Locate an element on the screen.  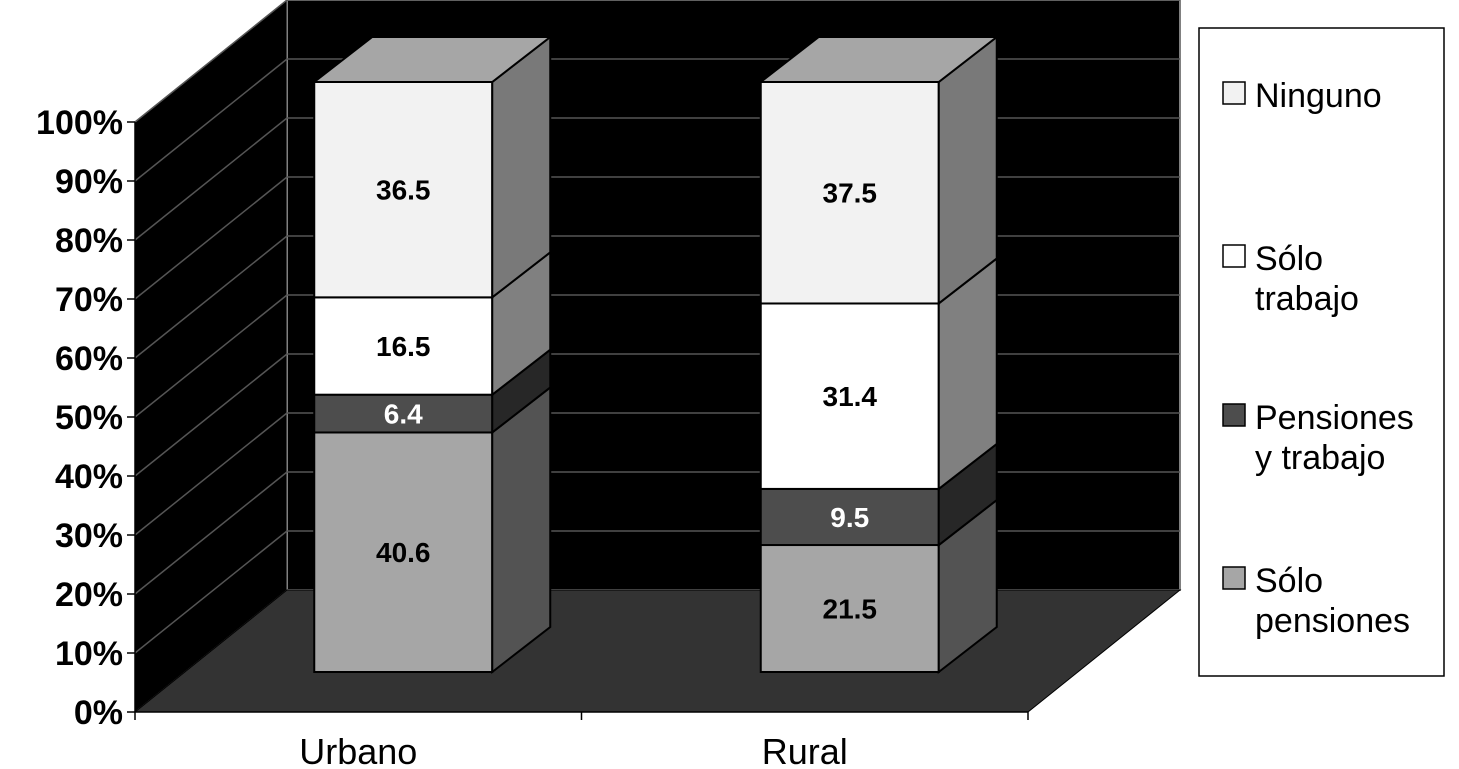
bar-segment: 16.5 is located at coordinates (432, 323).